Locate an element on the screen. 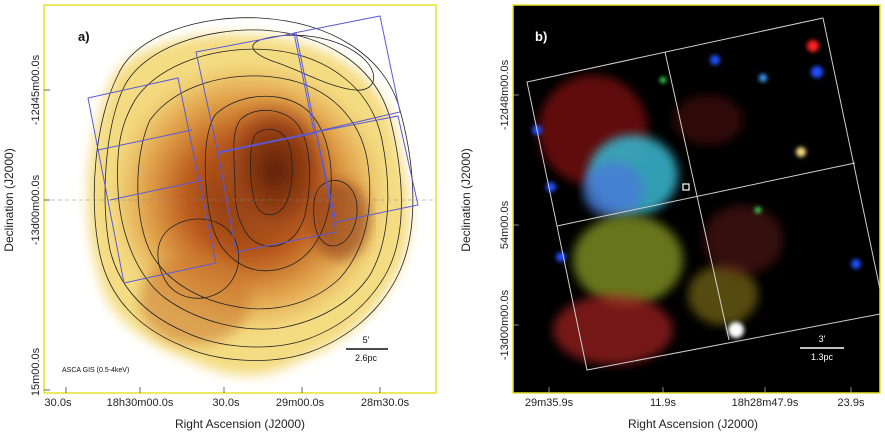  blue-emission is located at coordinates (613, 190).